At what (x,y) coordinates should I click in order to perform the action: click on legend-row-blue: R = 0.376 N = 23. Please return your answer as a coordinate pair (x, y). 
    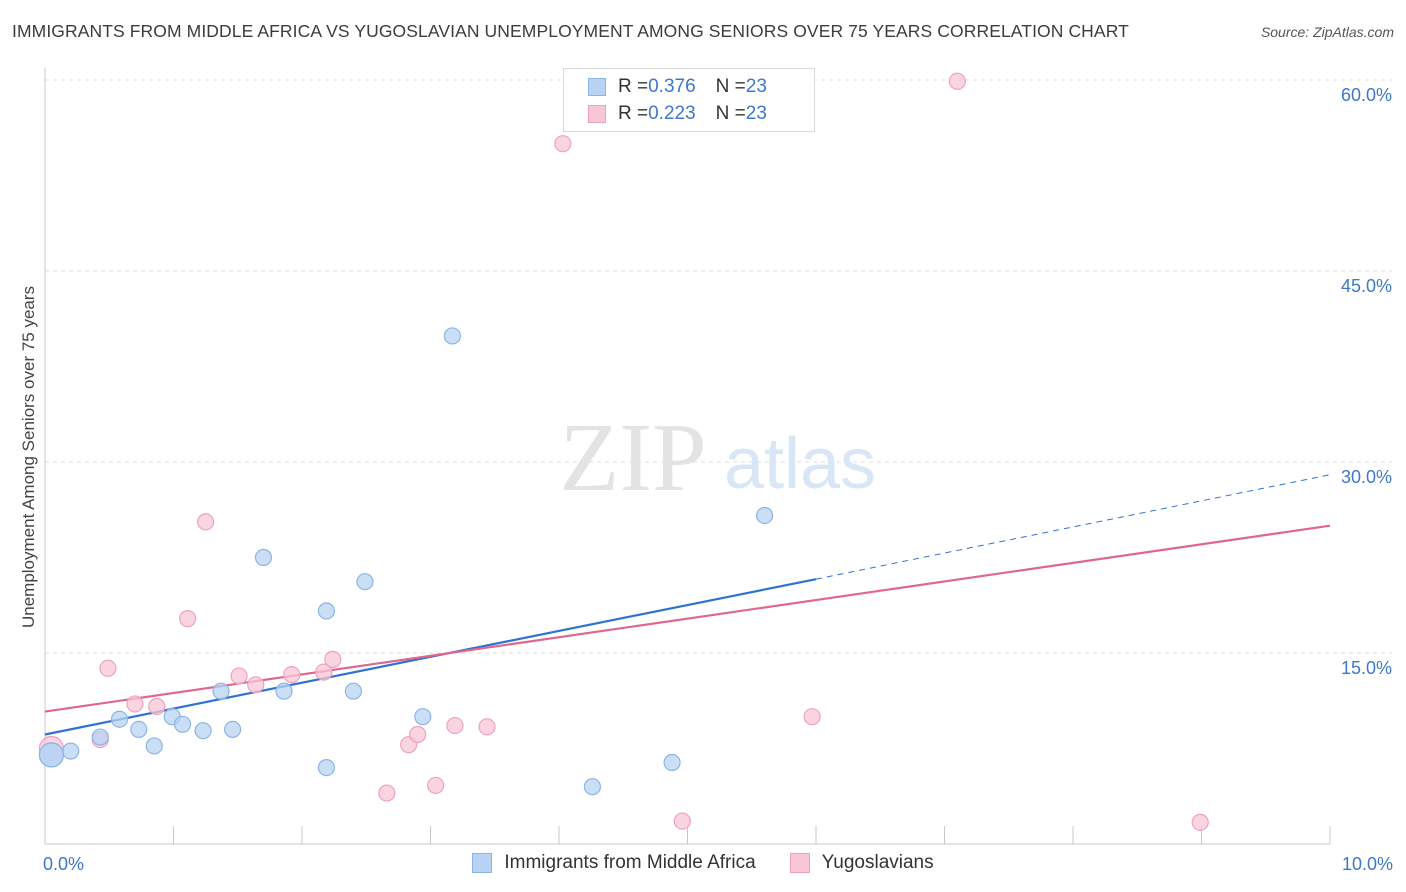
    Looking at the image, I should click on (677, 87).